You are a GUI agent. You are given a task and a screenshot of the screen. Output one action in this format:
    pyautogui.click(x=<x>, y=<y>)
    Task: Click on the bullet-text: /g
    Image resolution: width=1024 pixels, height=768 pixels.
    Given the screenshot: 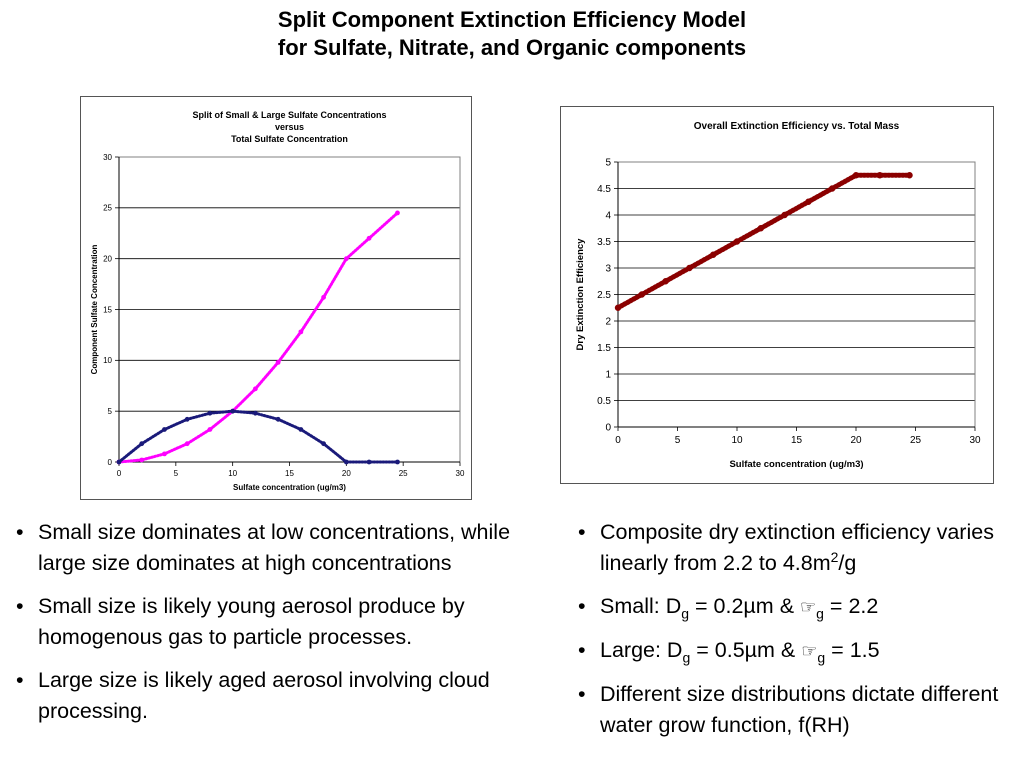 What is the action you would take?
    pyautogui.click(x=847, y=563)
    